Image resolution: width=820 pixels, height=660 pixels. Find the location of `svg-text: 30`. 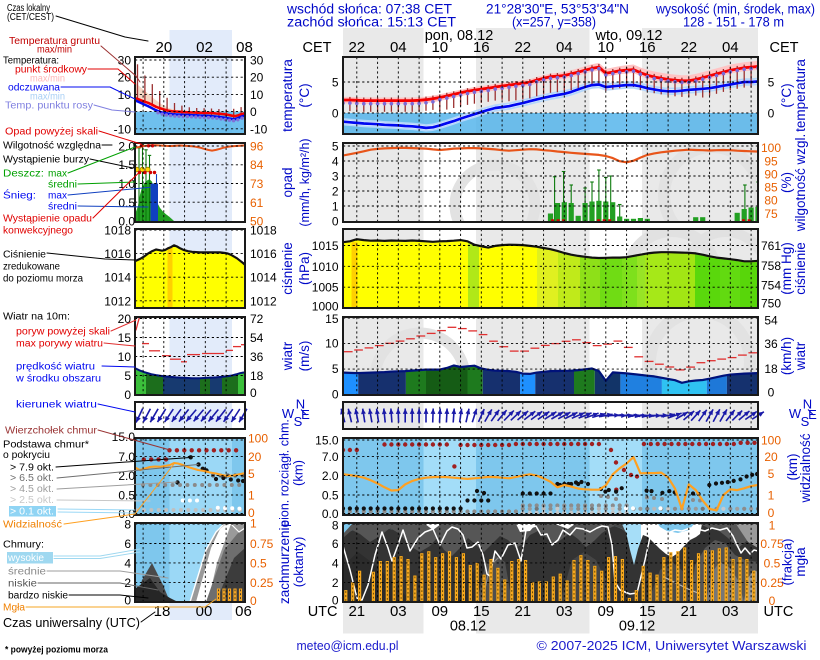

svg-text: 30 is located at coordinates (125, 61).